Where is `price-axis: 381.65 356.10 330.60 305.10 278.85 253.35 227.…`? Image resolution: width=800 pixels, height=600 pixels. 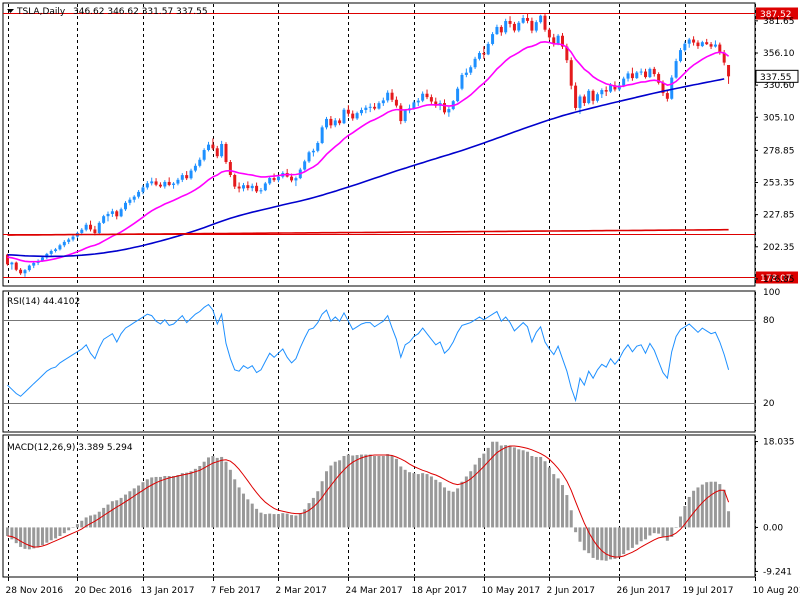 price-axis: 381.65 356.10 330.60 305.10 278.85 253.35 227.… is located at coordinates (777, 151).